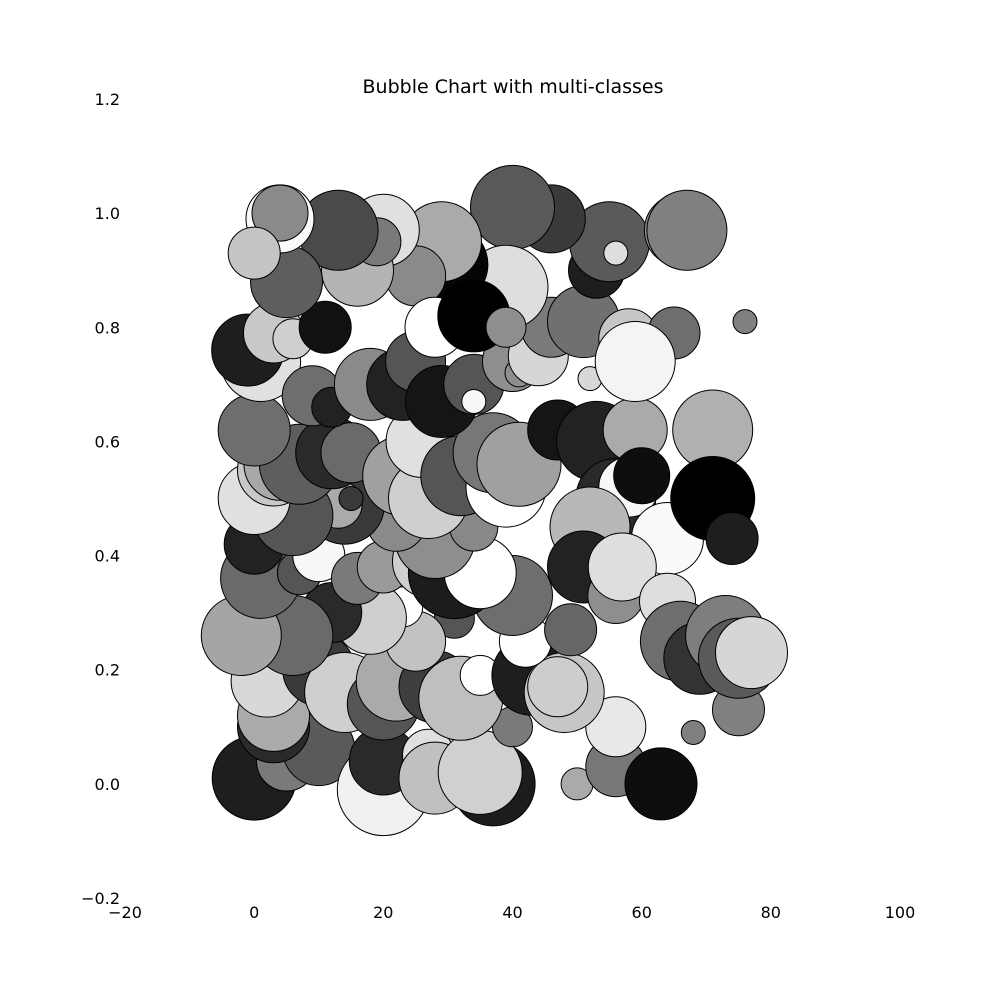 The width and height of the screenshot is (1000, 1000). I want to click on y-tick-label: 0.8, so click(107, 327).